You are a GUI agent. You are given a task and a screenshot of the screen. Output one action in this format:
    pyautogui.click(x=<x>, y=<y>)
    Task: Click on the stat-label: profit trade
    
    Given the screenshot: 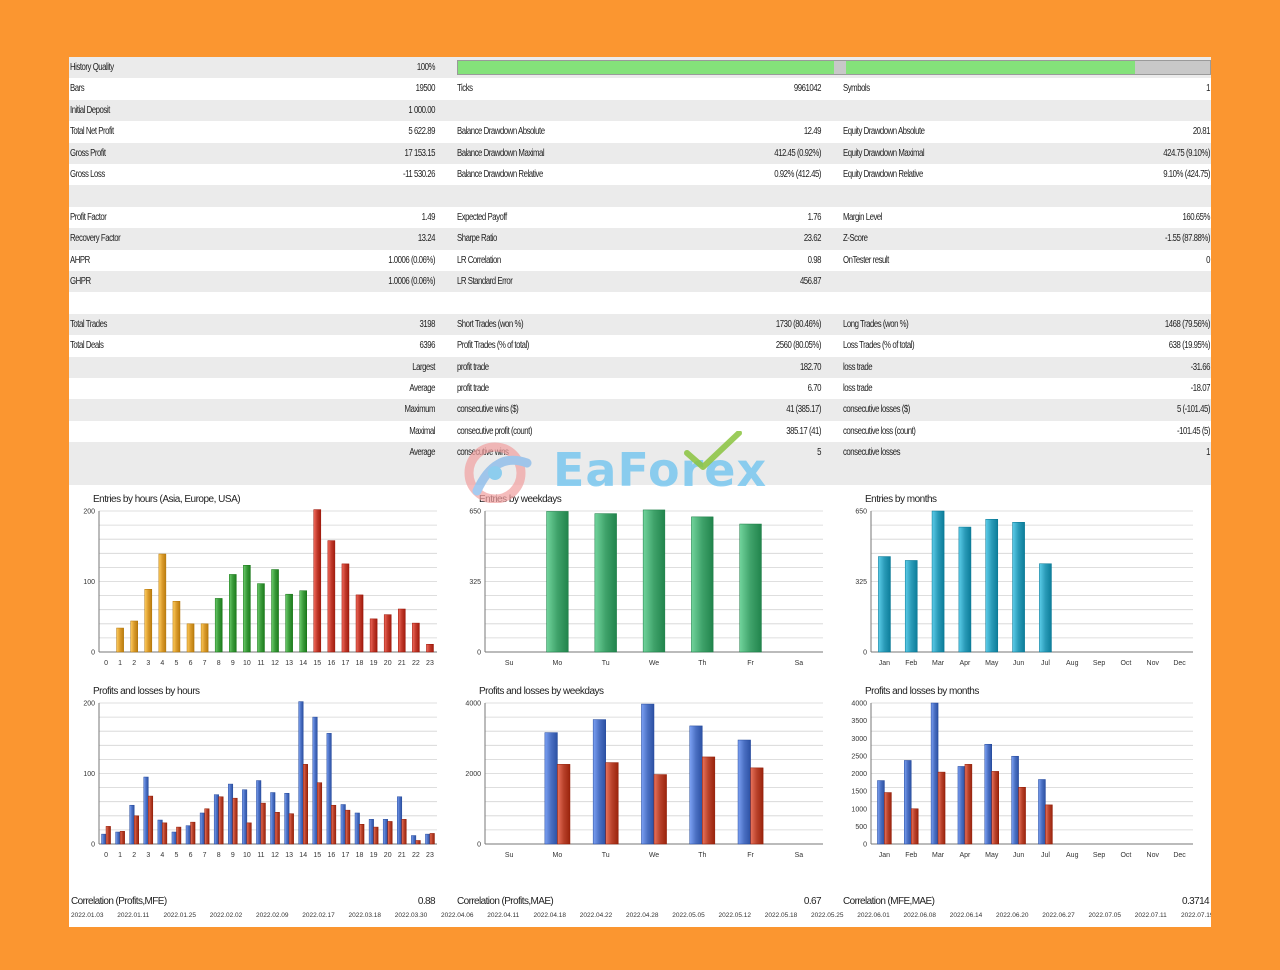 What is the action you would take?
    pyautogui.click(x=473, y=367)
    